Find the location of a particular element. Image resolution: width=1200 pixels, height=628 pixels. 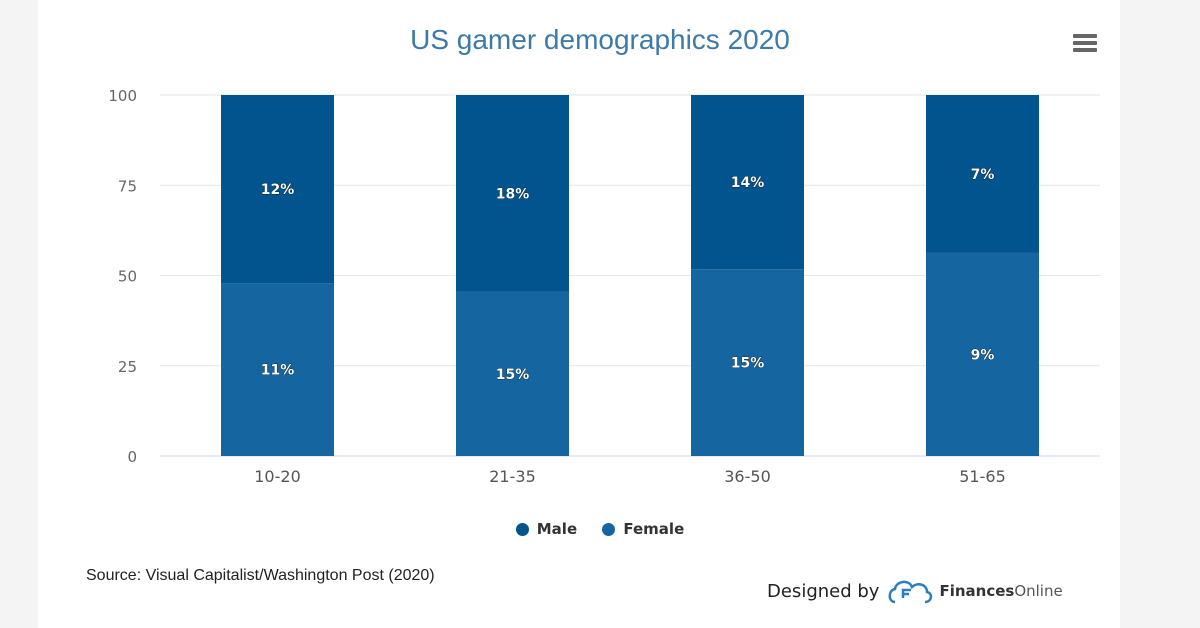

legend-item-female: Female is located at coordinates (643, 529).